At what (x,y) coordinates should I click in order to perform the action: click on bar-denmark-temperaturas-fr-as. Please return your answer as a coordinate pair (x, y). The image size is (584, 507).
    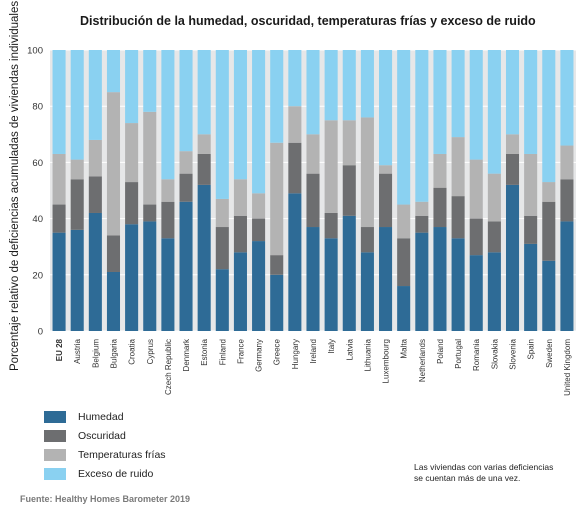
    Looking at the image, I should click on (186, 162).